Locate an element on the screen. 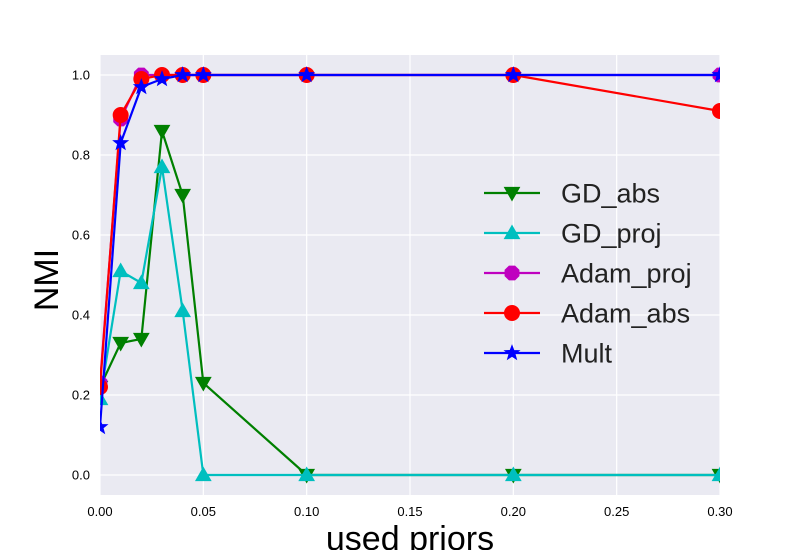 The height and width of the screenshot is (550, 800). y-axis-label: NMI is located at coordinates (47, 280).